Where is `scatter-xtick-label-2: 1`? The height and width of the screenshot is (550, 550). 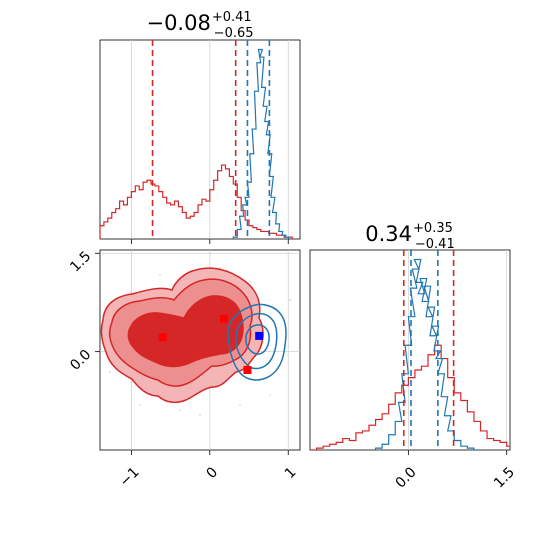 scatter-xtick-label-2: 1 is located at coordinates (291, 473).